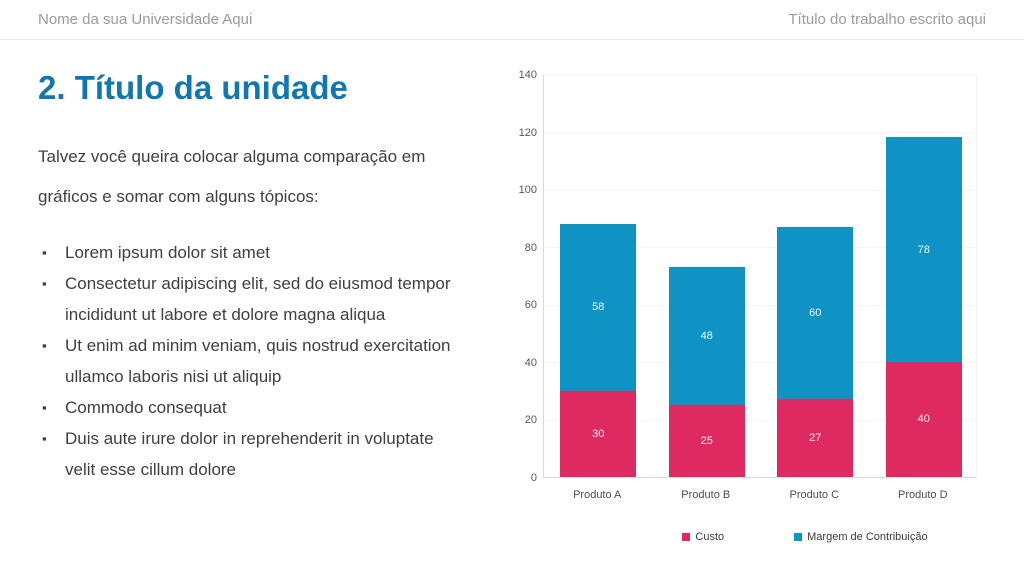  I want to click on bar-value-label: 25, so click(706, 441).